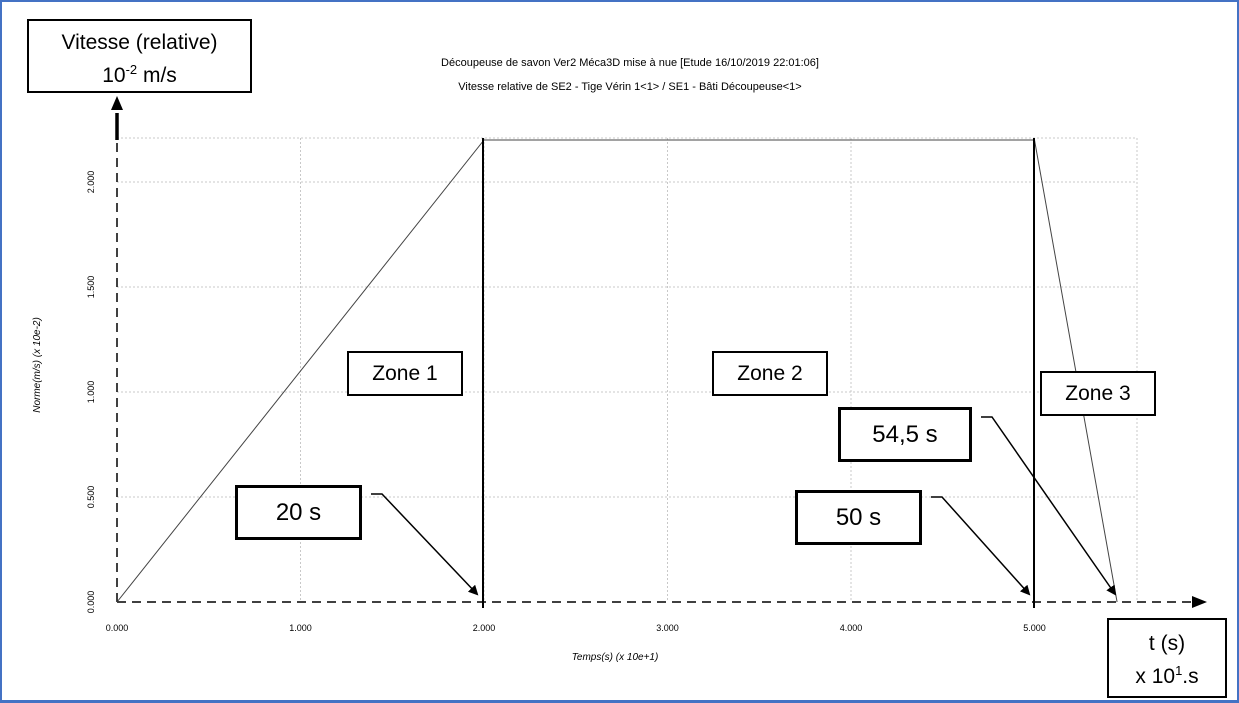  What do you see at coordinates (405, 373) in the screenshot?
I see `zone-1-label: Zone 1` at bounding box center [405, 373].